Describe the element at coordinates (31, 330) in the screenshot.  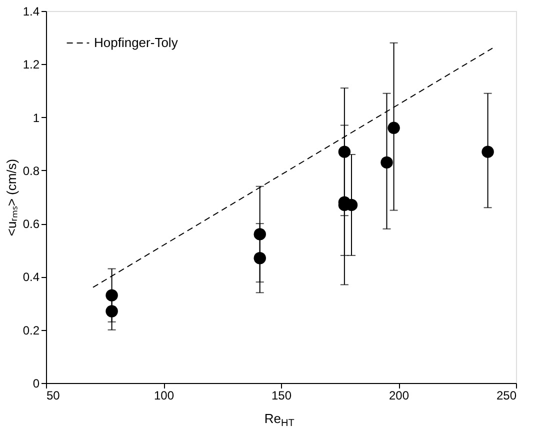
I see `y-tick-label: 0.2` at that location.